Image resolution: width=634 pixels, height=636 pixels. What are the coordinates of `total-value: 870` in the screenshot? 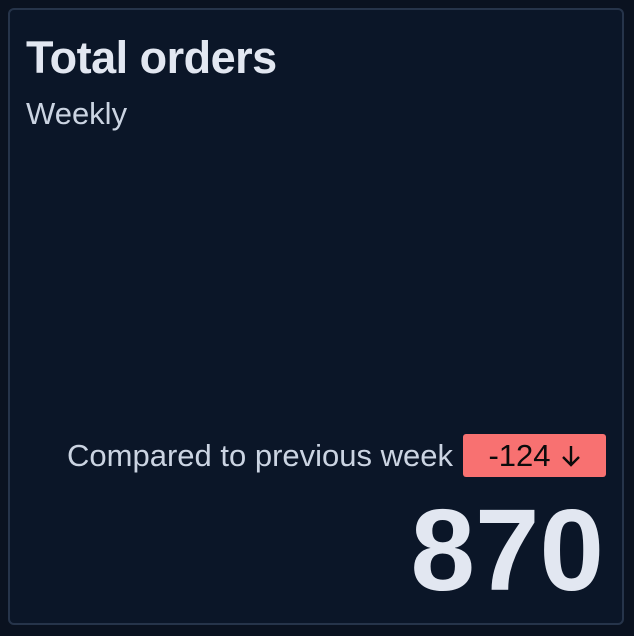 It's located at (507, 550).